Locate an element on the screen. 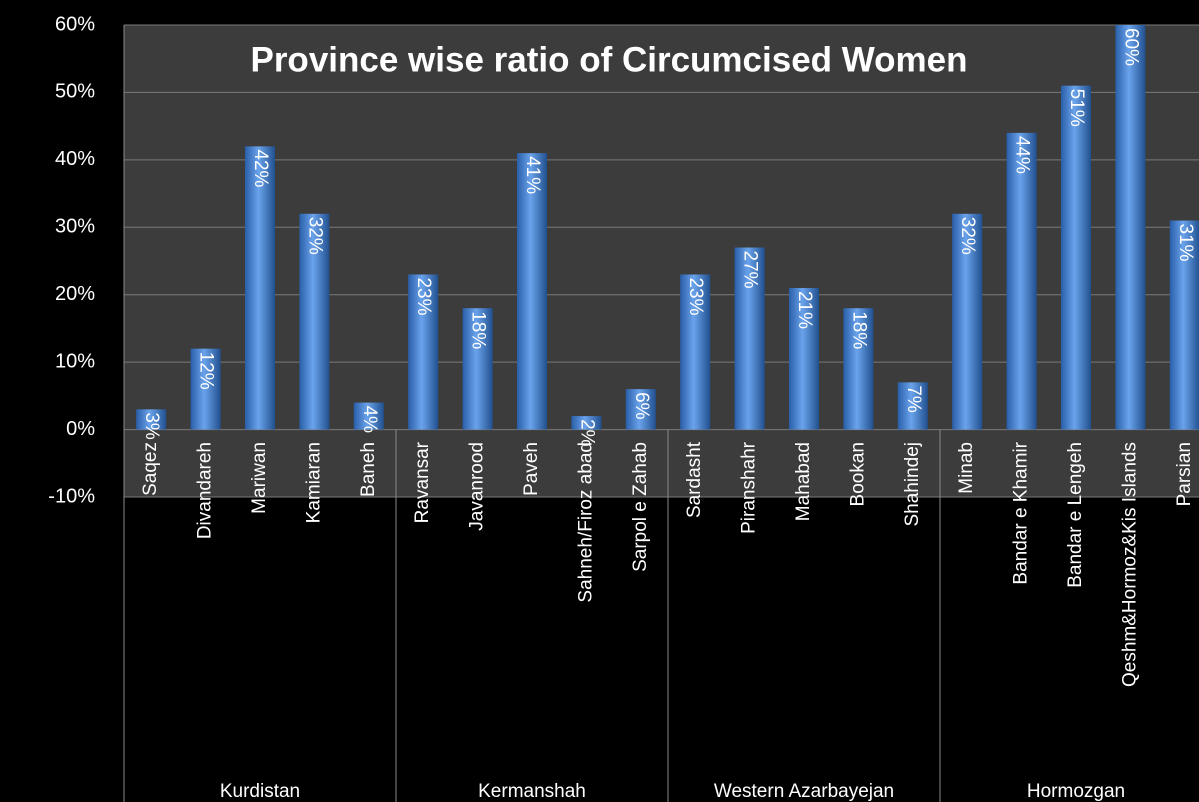 The width and height of the screenshot is (1199, 802). value-label: 2% is located at coordinates (586, 433).